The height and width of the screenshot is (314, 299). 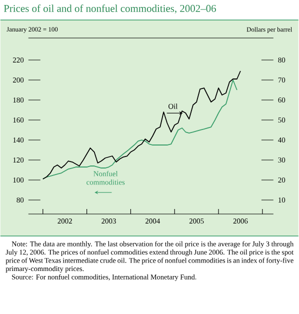 I want to click on chart-title: Prices of oil and of nonfuel commodities, 2002–06, so click(x=110, y=9).